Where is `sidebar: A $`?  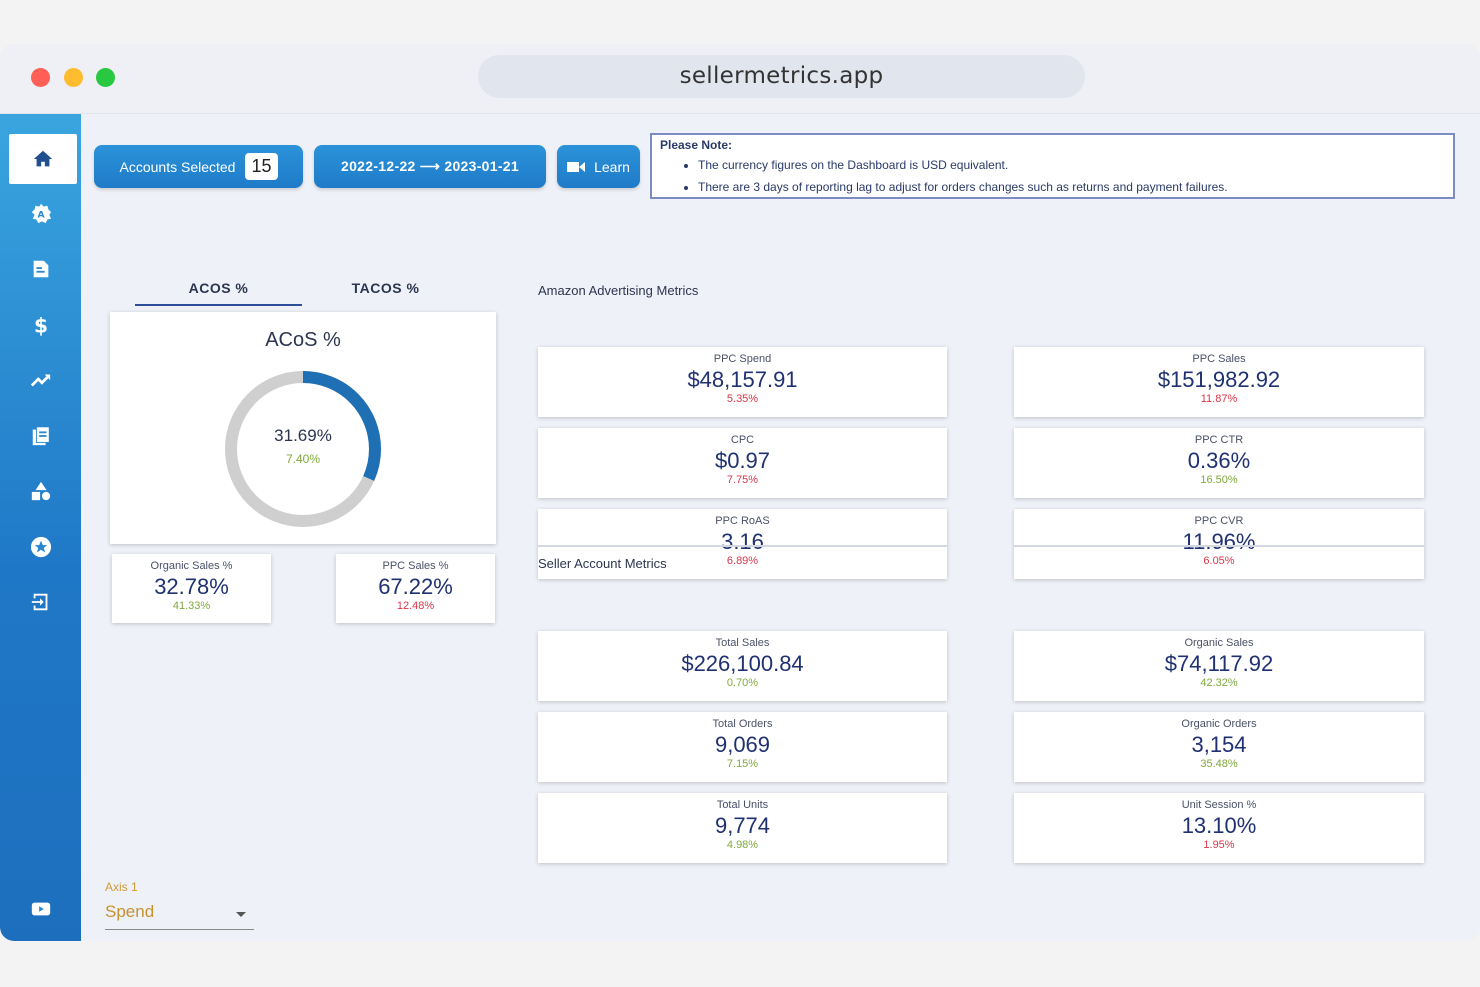 sidebar: A $ is located at coordinates (40, 527).